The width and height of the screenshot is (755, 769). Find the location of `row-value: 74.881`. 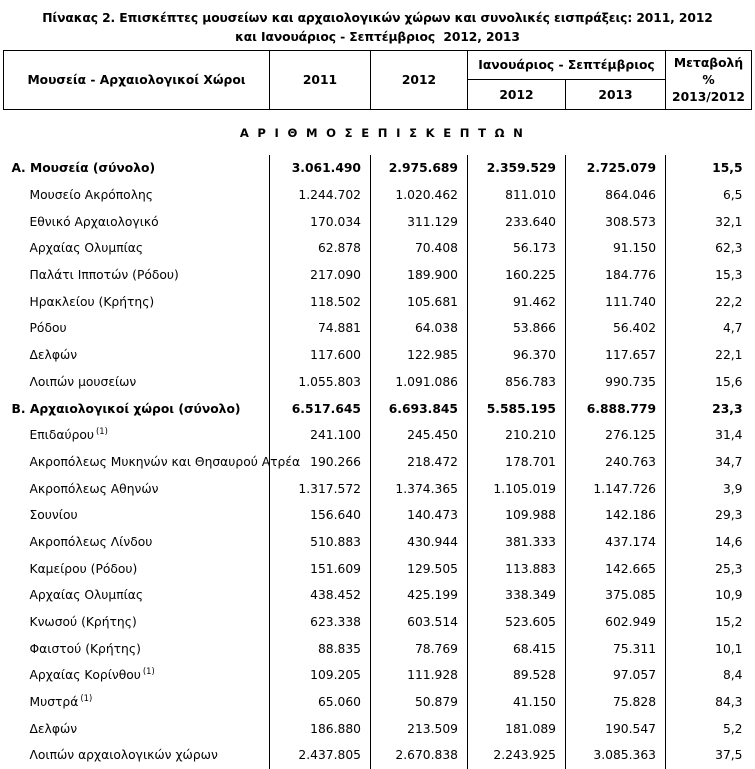

row-value: 74.881 is located at coordinates (320, 328).